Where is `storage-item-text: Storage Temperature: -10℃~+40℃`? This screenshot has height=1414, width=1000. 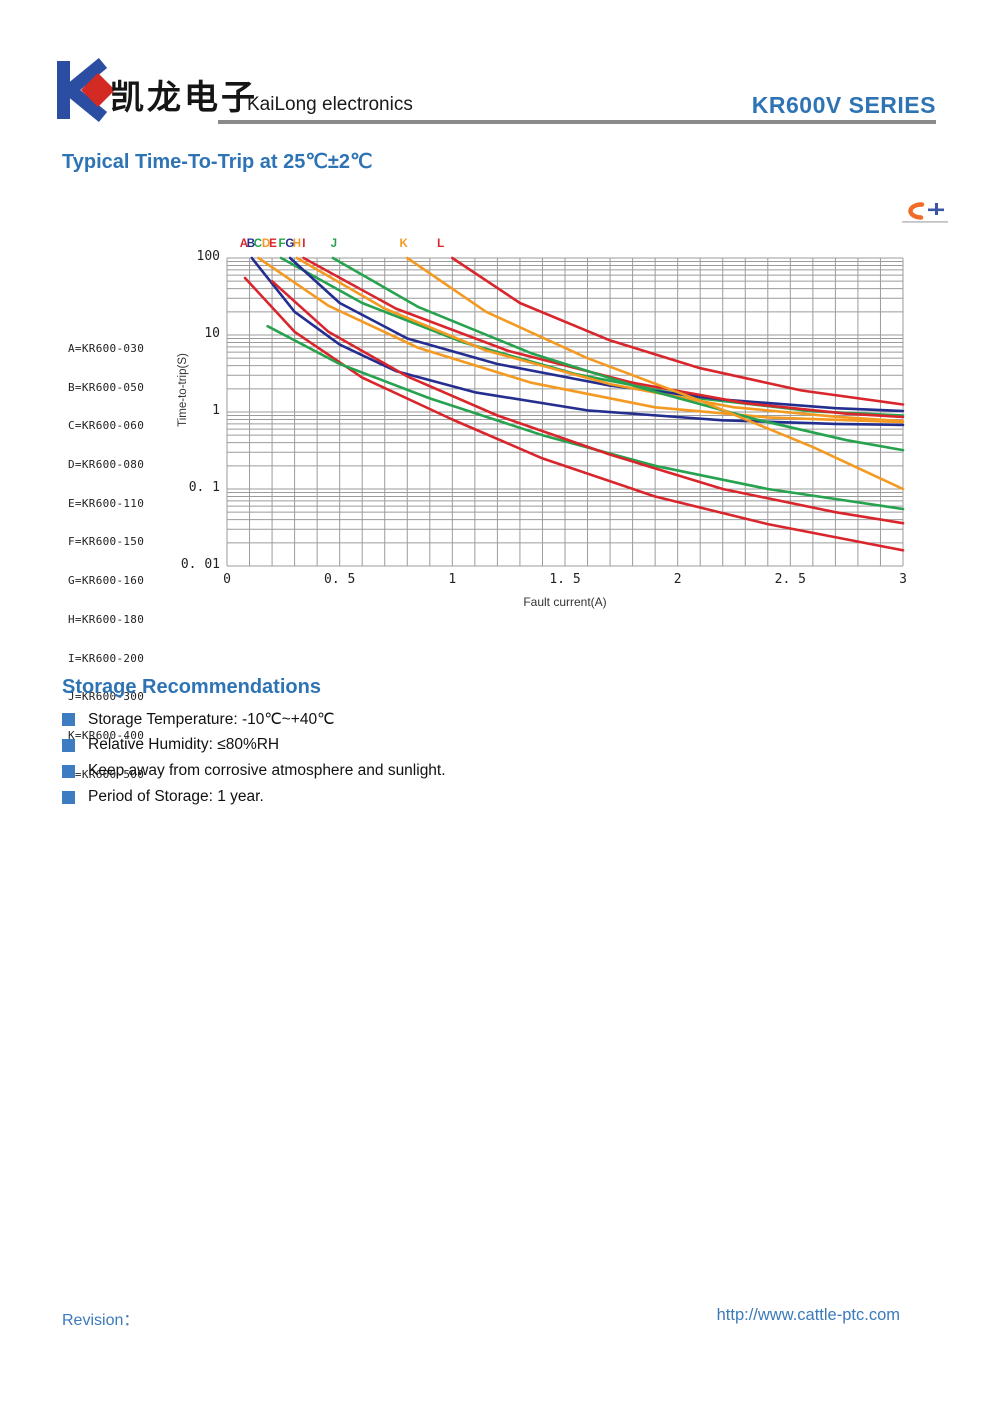 storage-item-text: Storage Temperature: -10℃~+40℃ is located at coordinates (211, 719).